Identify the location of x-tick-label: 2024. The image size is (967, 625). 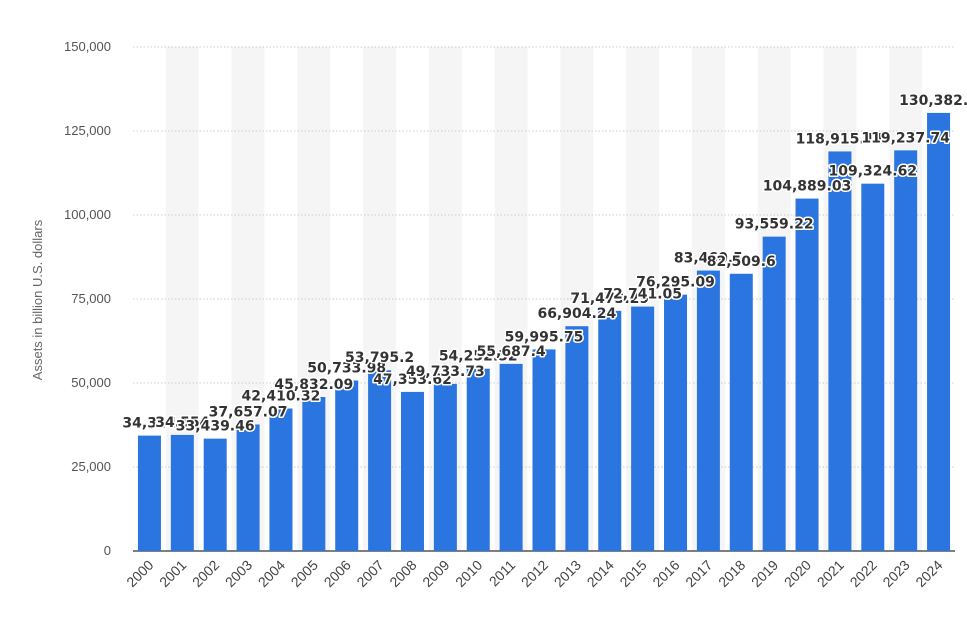
(928, 573).